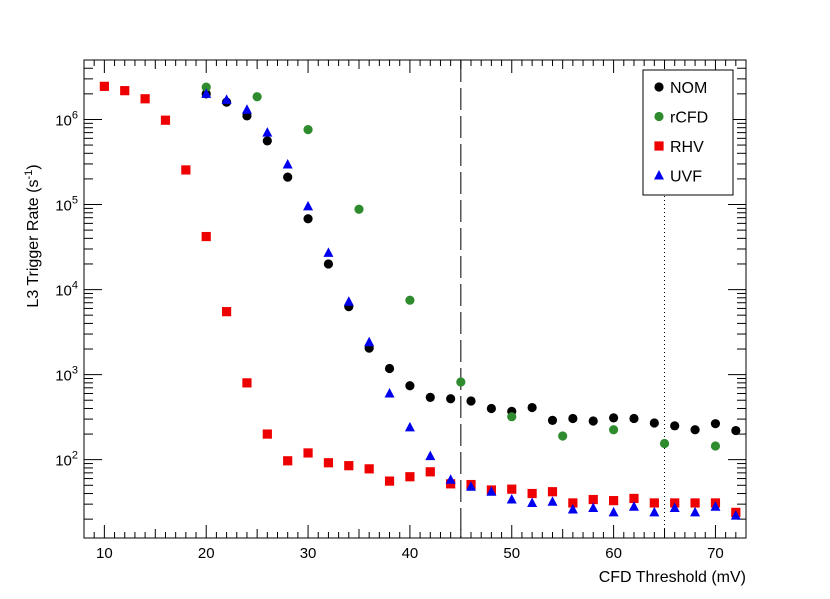  Describe the element at coordinates (715, 553) in the screenshot. I see `x-tick-label: 70` at that location.